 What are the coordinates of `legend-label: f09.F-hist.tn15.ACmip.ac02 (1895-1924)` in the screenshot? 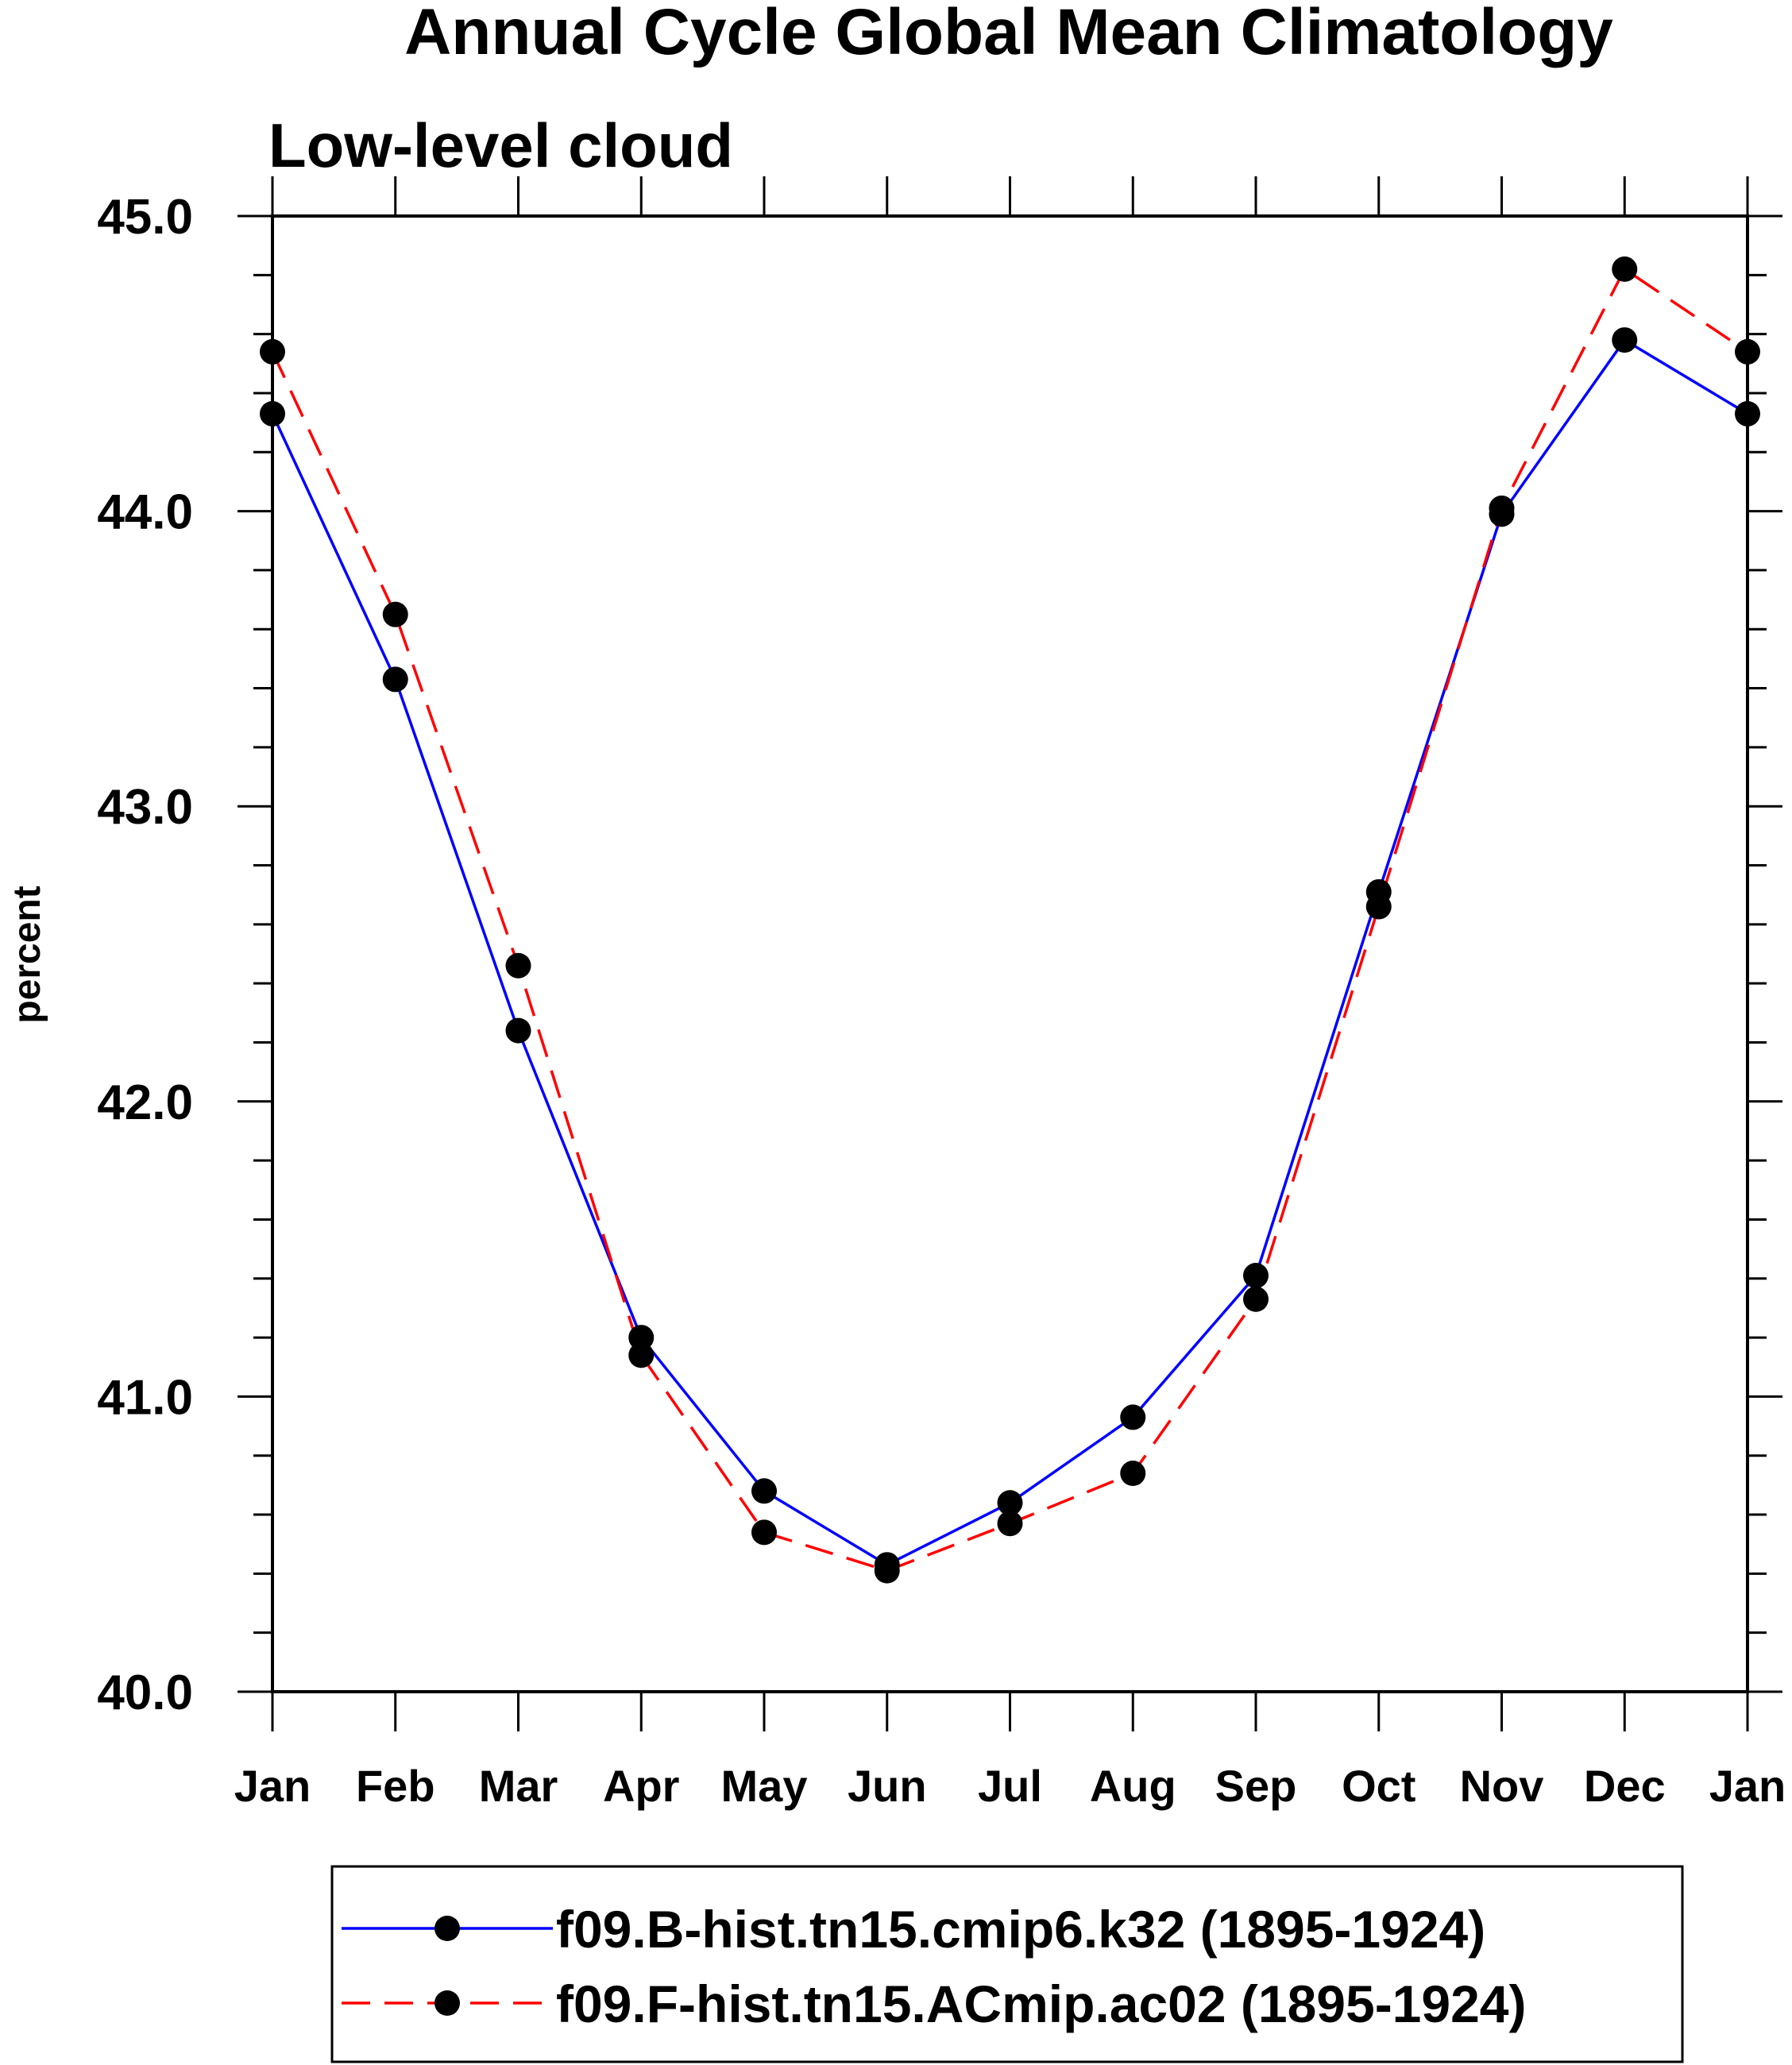 It's located at (1041, 2003).